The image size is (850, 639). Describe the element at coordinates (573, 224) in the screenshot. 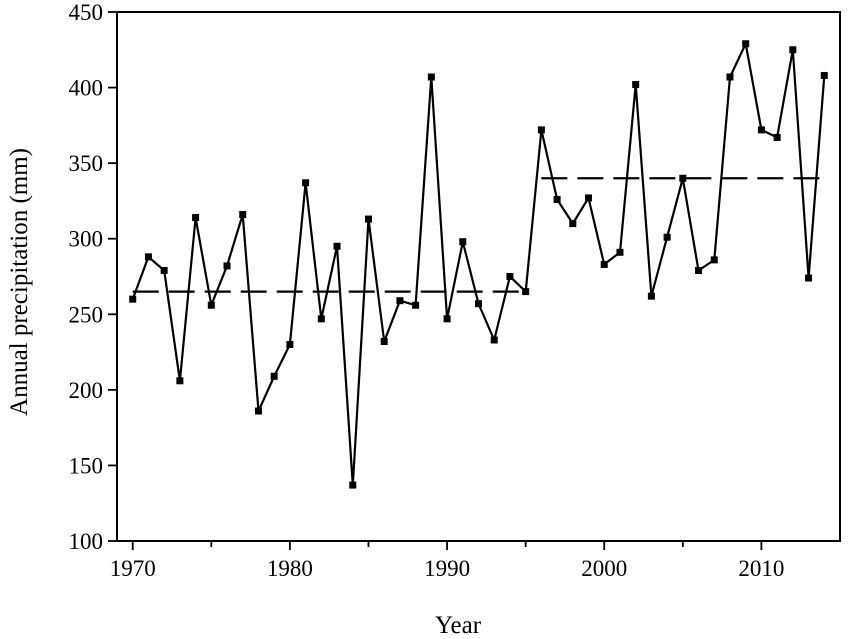

I see `data-point-1998` at that location.